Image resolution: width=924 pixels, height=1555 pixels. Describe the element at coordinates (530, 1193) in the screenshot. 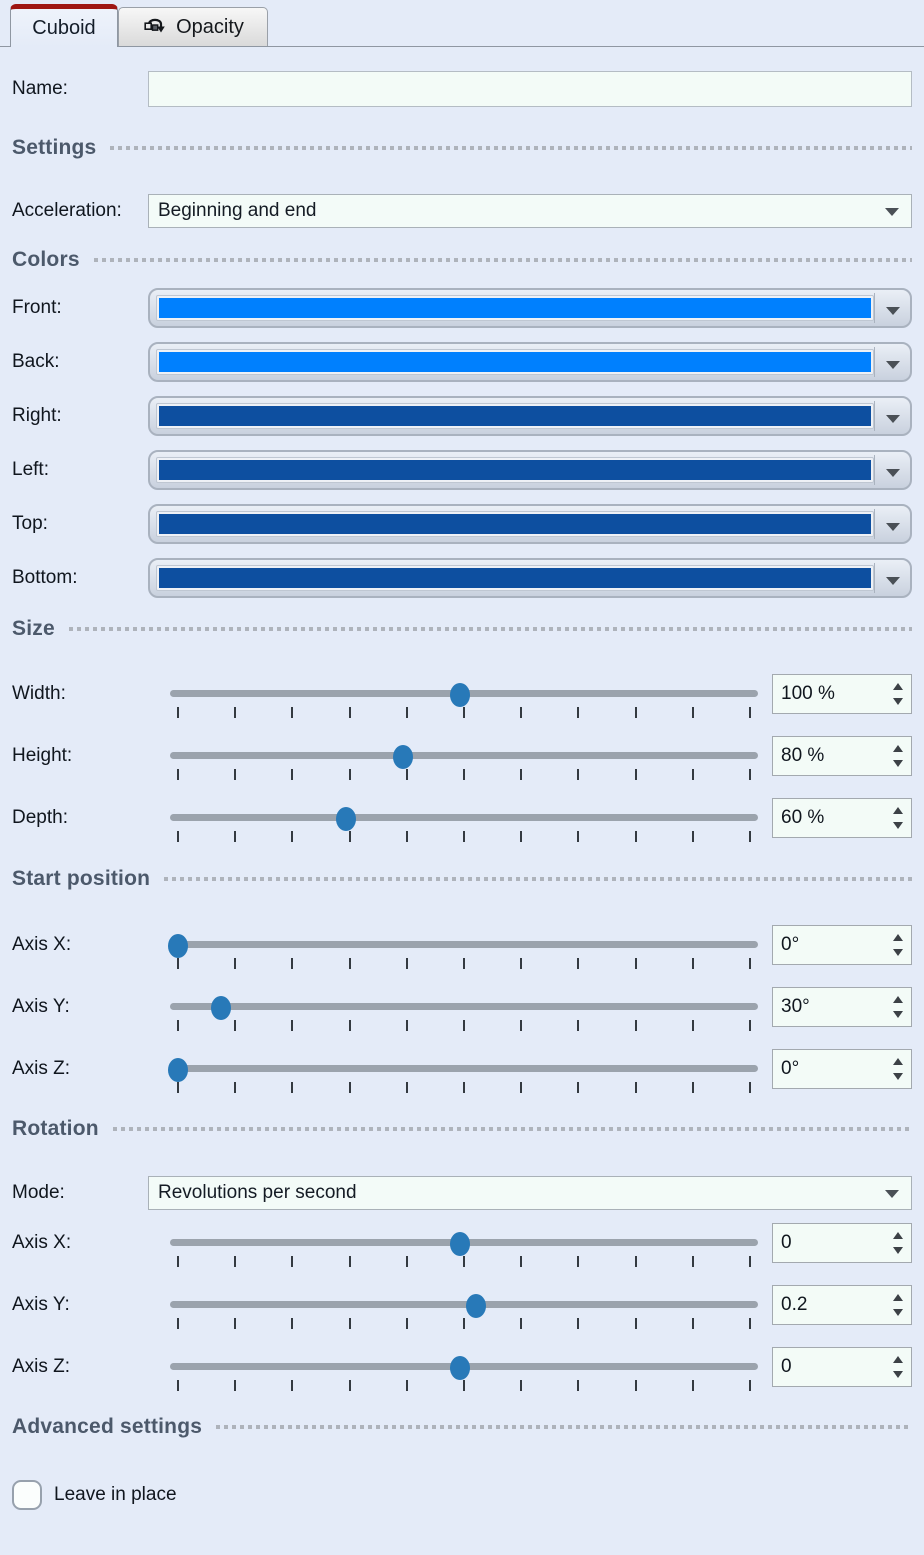

I see `mode-dropdown: Revolutions per second` at that location.